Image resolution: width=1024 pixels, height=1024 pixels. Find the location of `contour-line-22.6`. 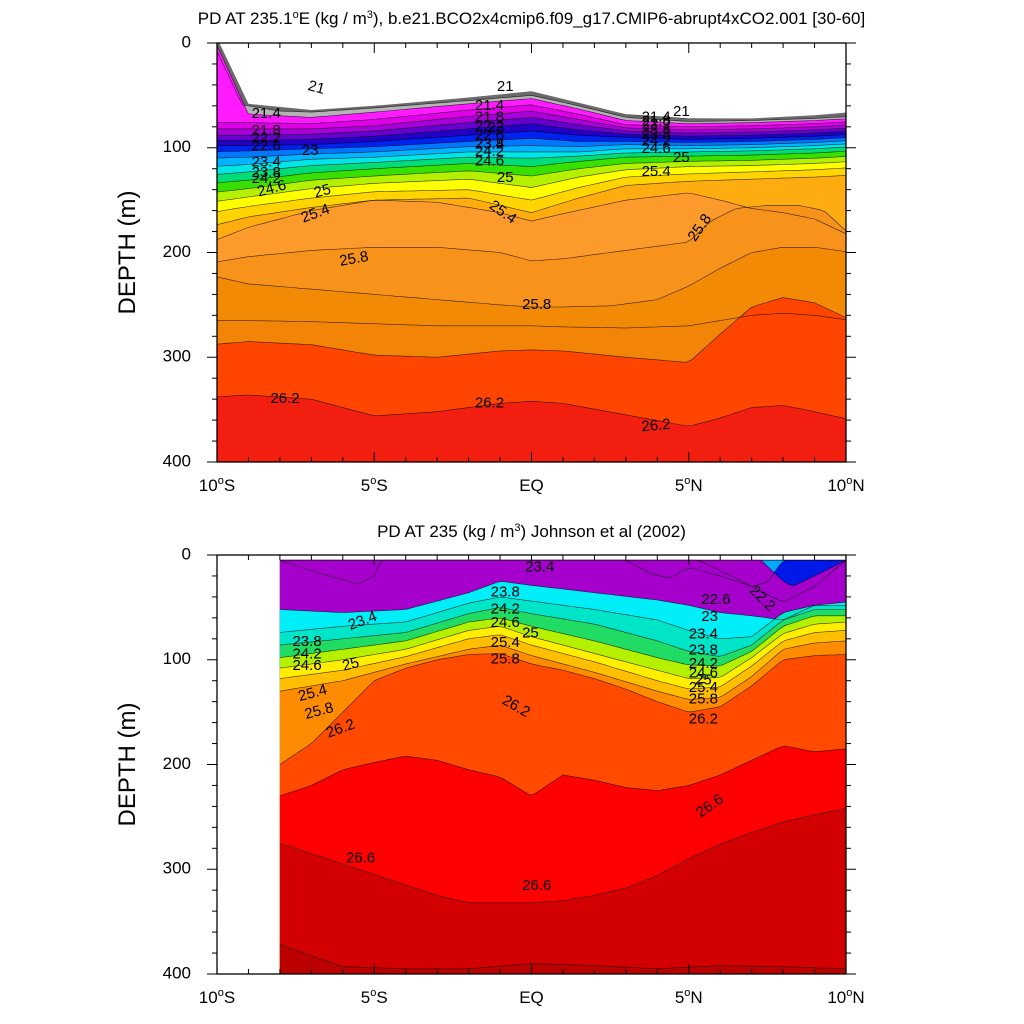

contour-line-22.6 is located at coordinates (531, 132).